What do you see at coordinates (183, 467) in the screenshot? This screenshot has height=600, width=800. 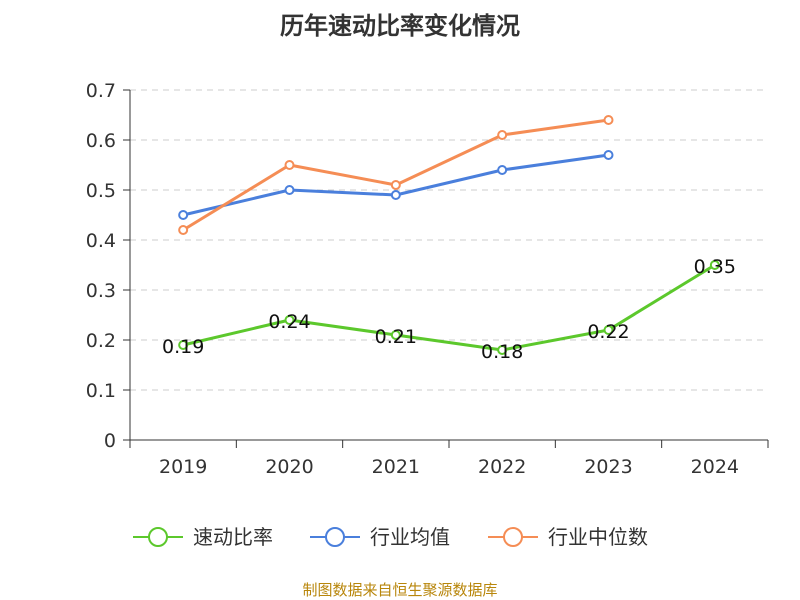 I see `x-tick-label: 2019` at bounding box center [183, 467].